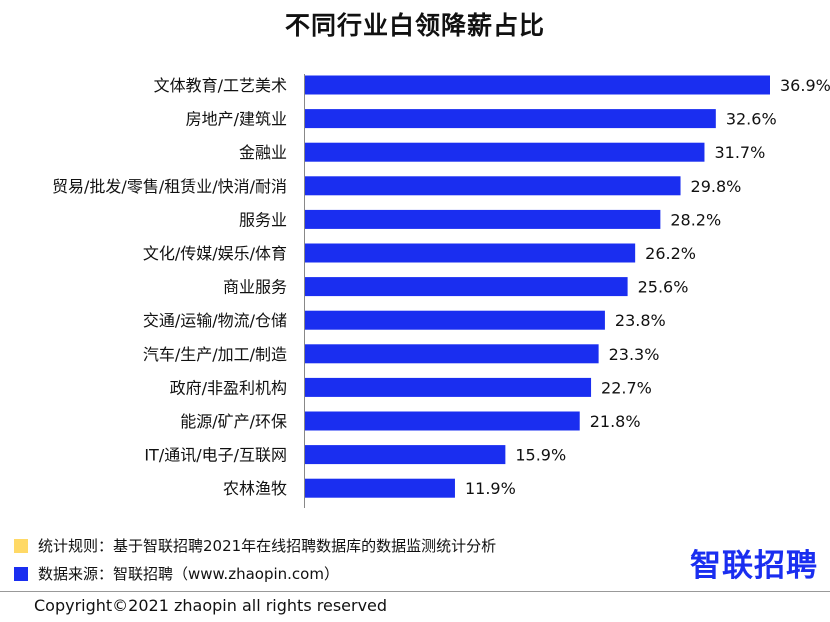 This screenshot has height=622, width=830. What do you see at coordinates (415, 591) in the screenshot?
I see `footer-divider` at bounding box center [415, 591].